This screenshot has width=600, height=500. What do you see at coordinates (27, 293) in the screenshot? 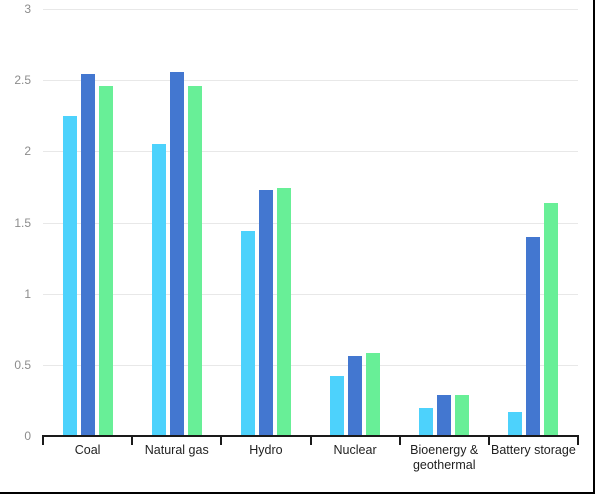
I see `y-axis-tick-label: 1` at bounding box center [27, 293].